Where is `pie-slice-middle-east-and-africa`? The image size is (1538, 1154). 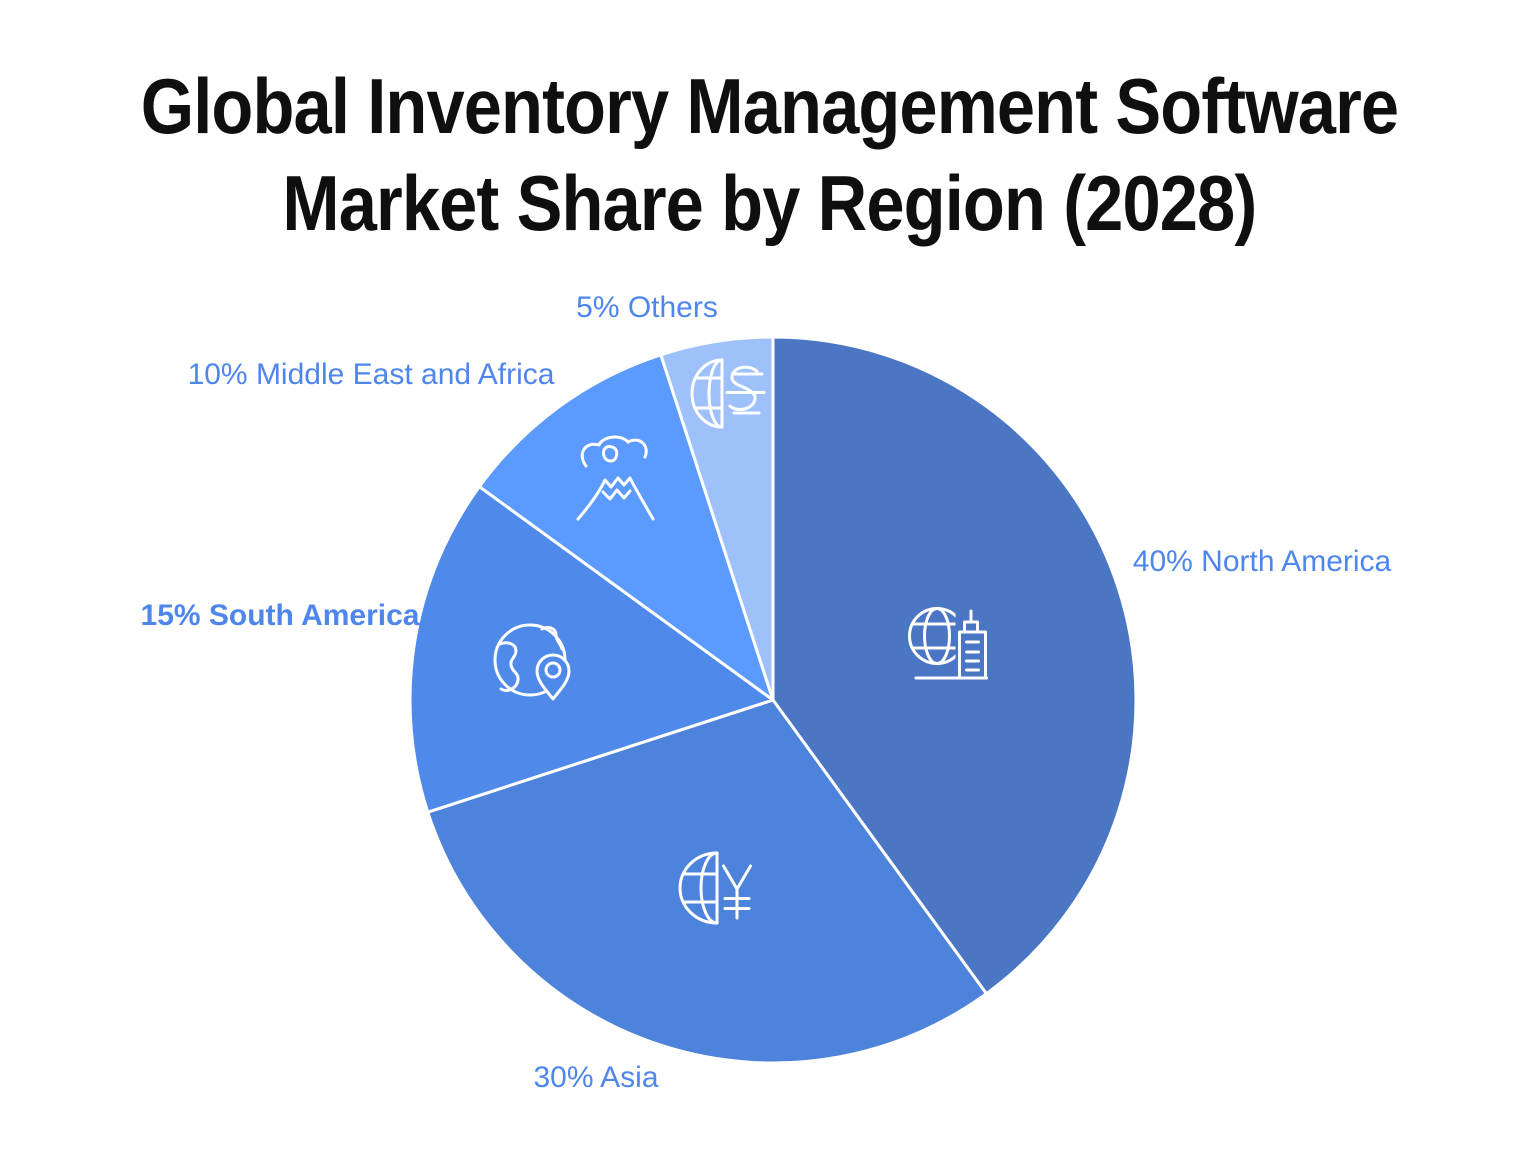 pie-slice-middle-east-and-africa is located at coordinates (626, 527).